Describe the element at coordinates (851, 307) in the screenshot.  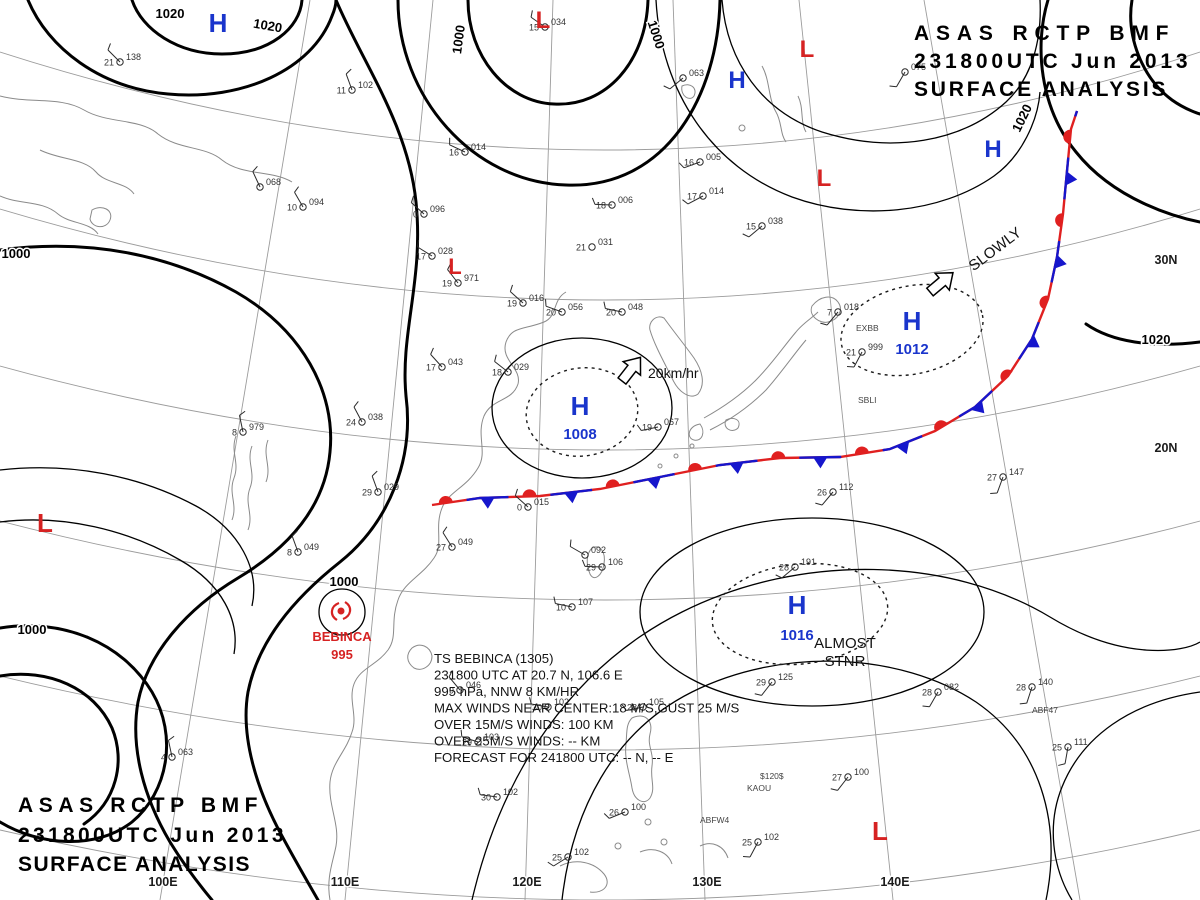
I see `station-pressure: 018` at that location.